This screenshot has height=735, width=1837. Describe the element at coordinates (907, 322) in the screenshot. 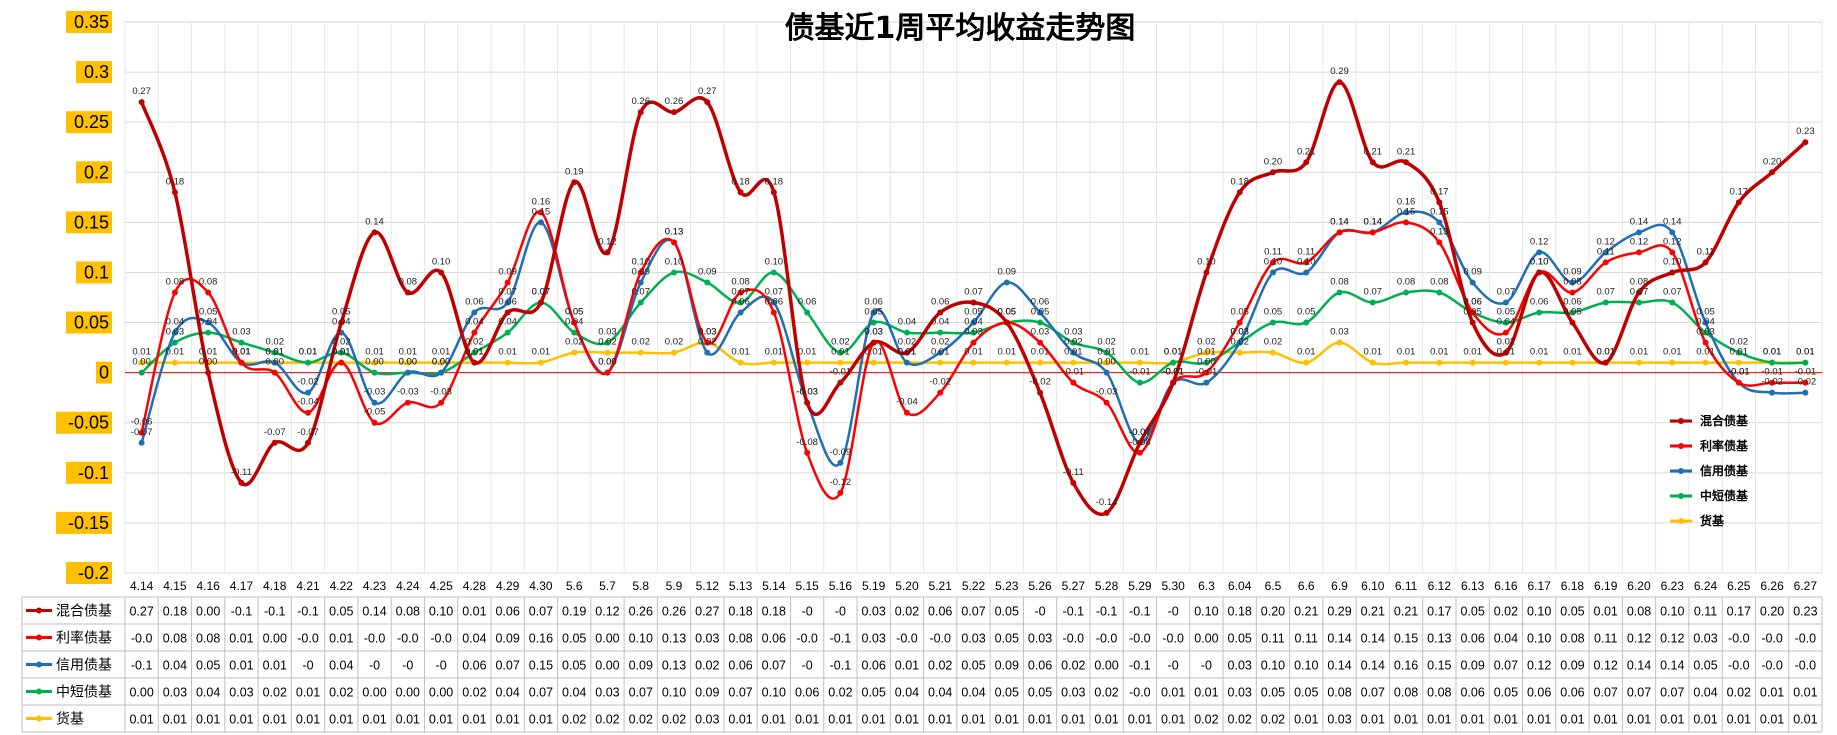

I see `data-label: 0.04` at that location.